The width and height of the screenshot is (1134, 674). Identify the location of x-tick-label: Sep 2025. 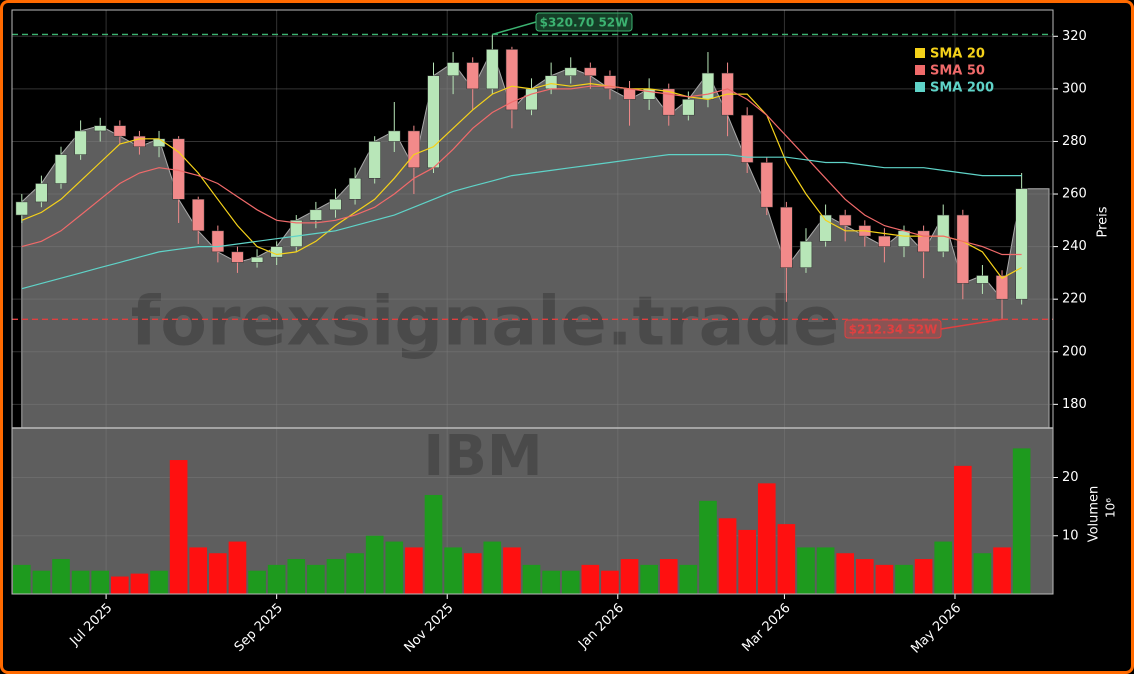
(259, 628).